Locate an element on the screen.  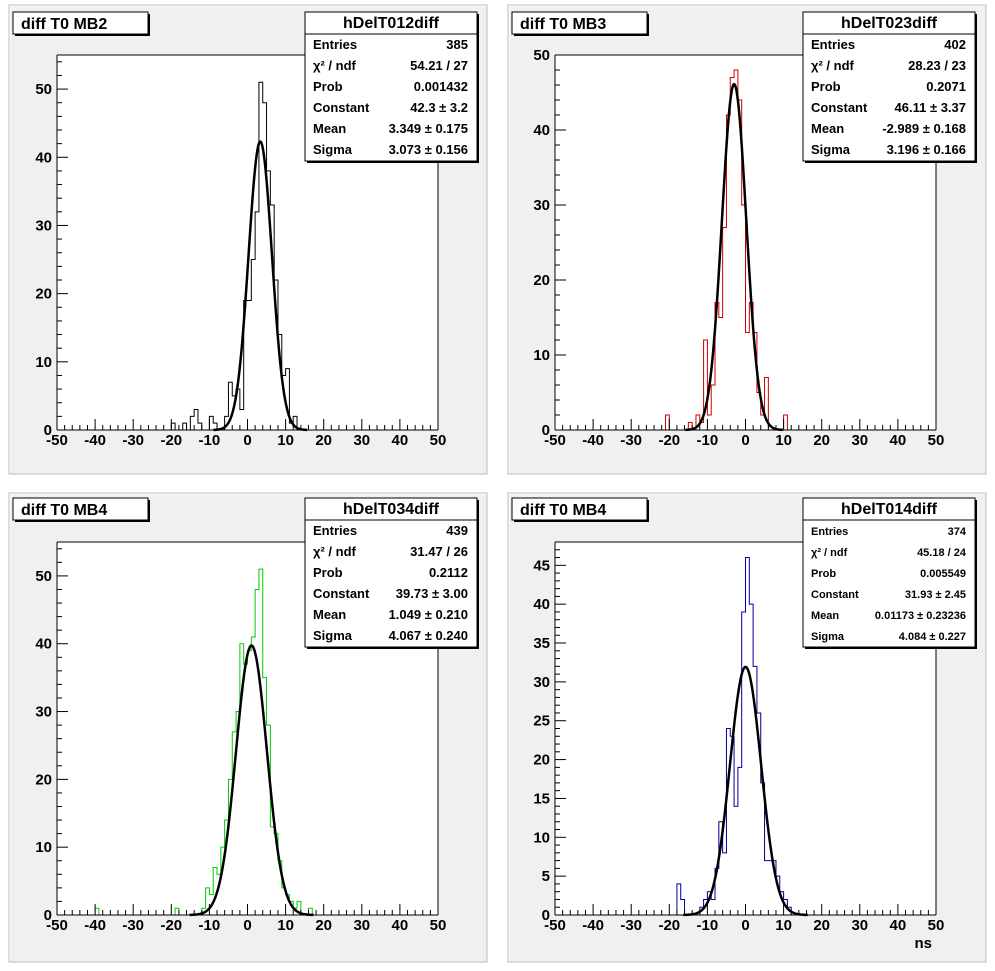
stats-row-value: 3.196 ± 0.166 is located at coordinates (926, 149).